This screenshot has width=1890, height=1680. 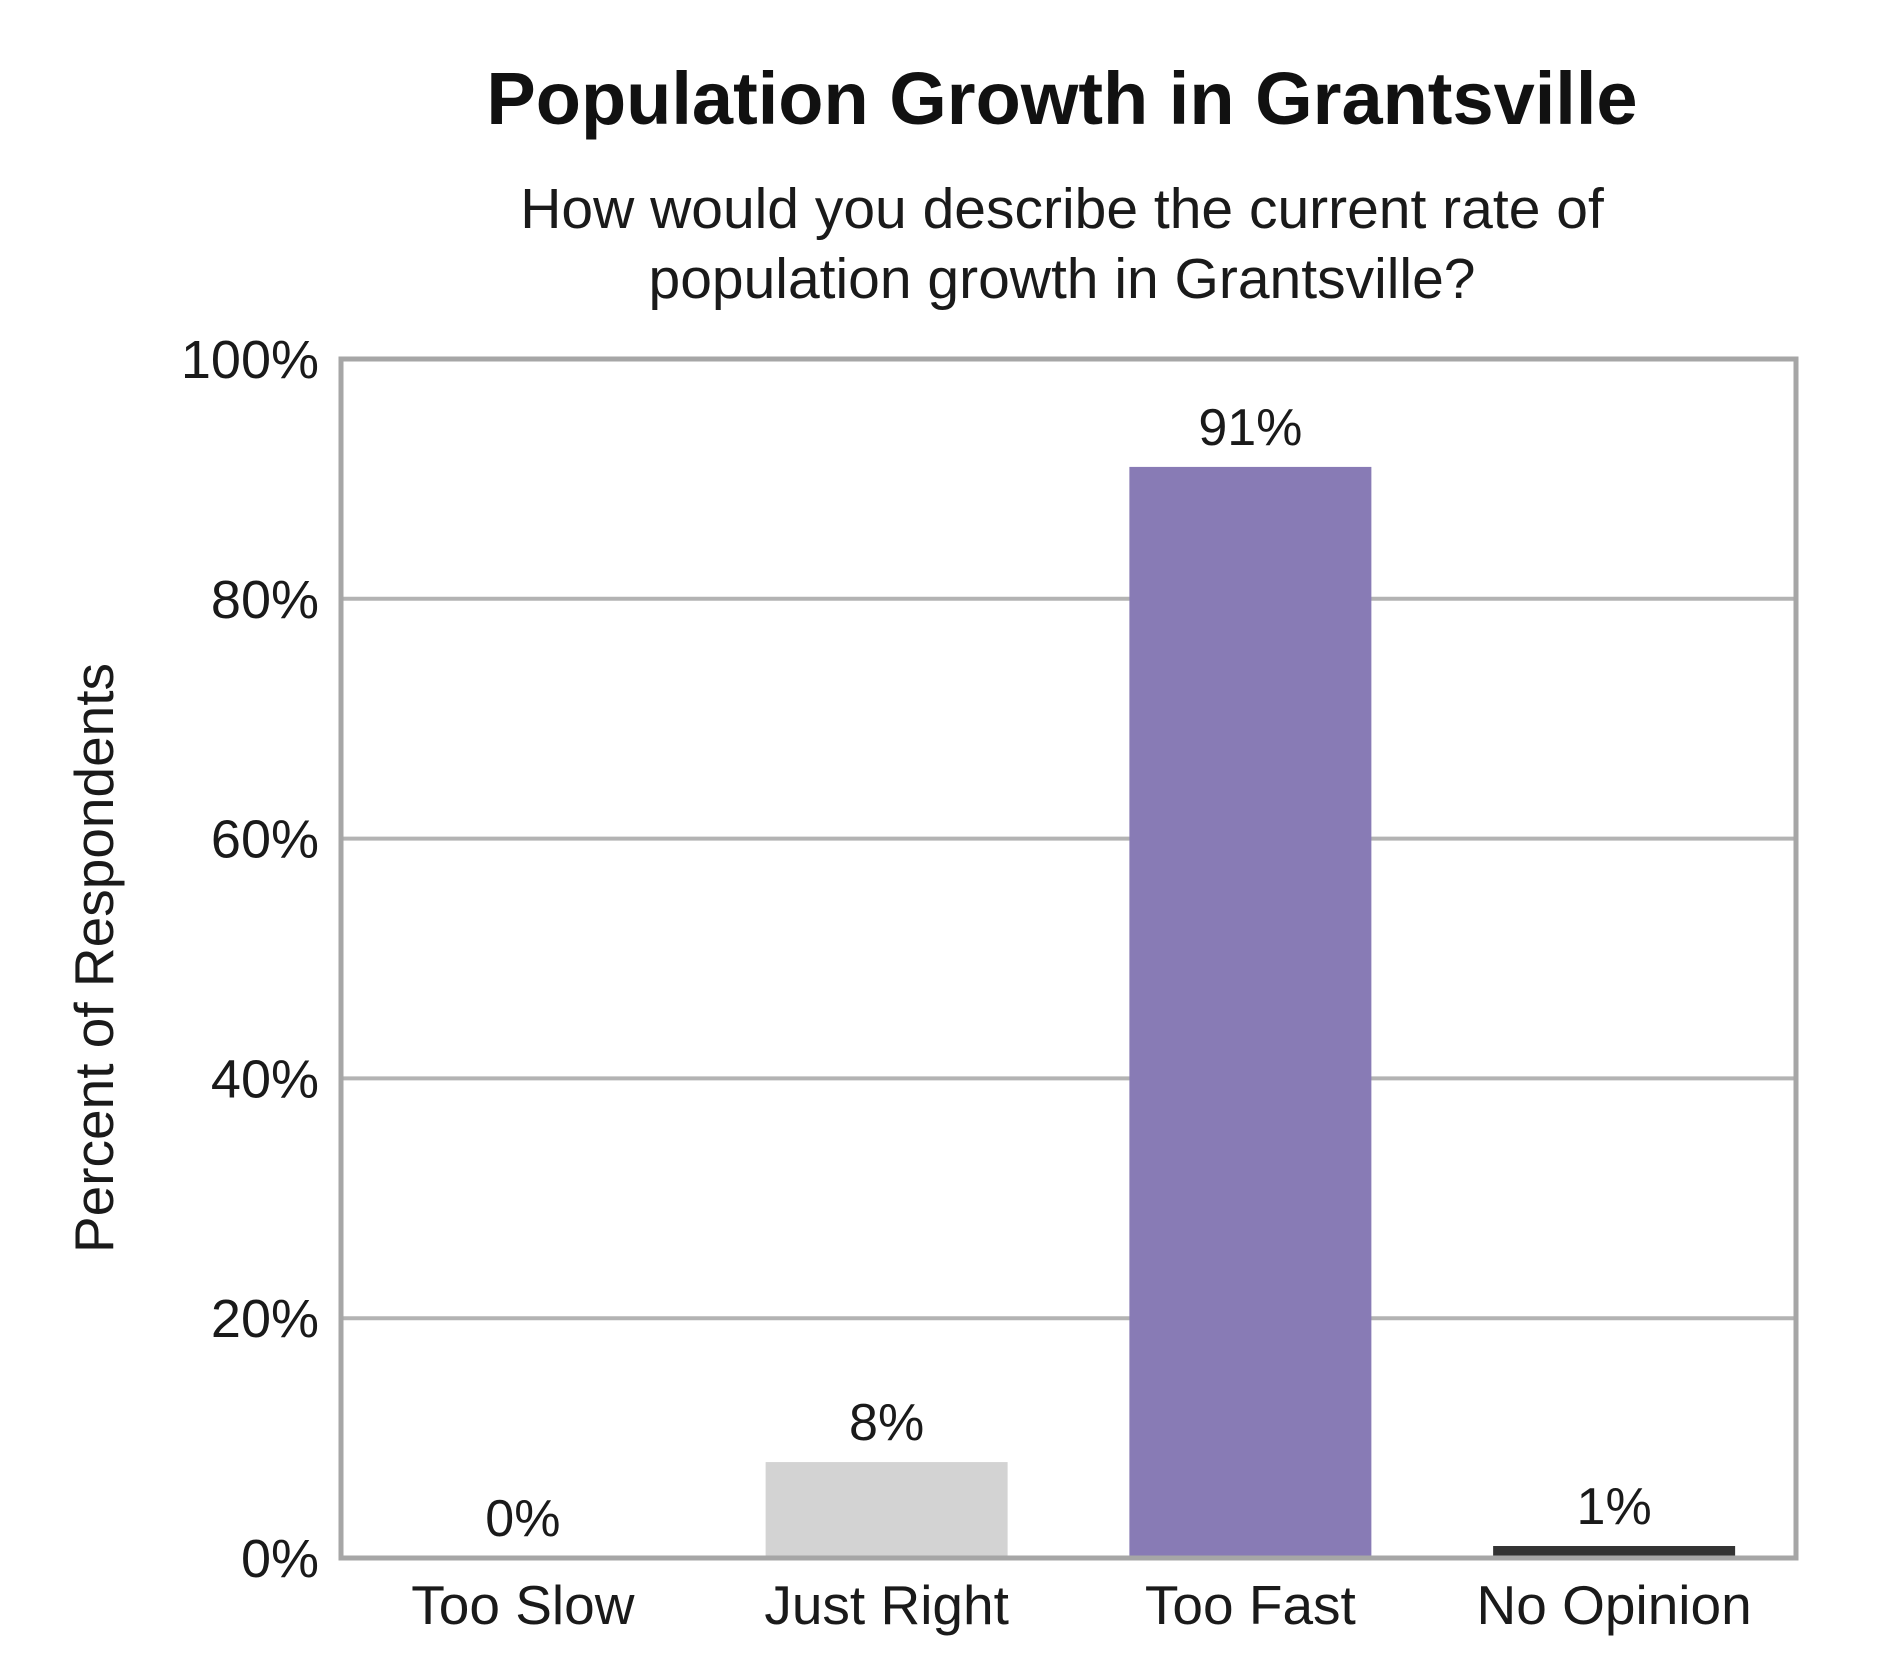 I want to click on y-axis-ticks: 0% 20% 40% 60% 80% 100%, so click(x=250, y=959).